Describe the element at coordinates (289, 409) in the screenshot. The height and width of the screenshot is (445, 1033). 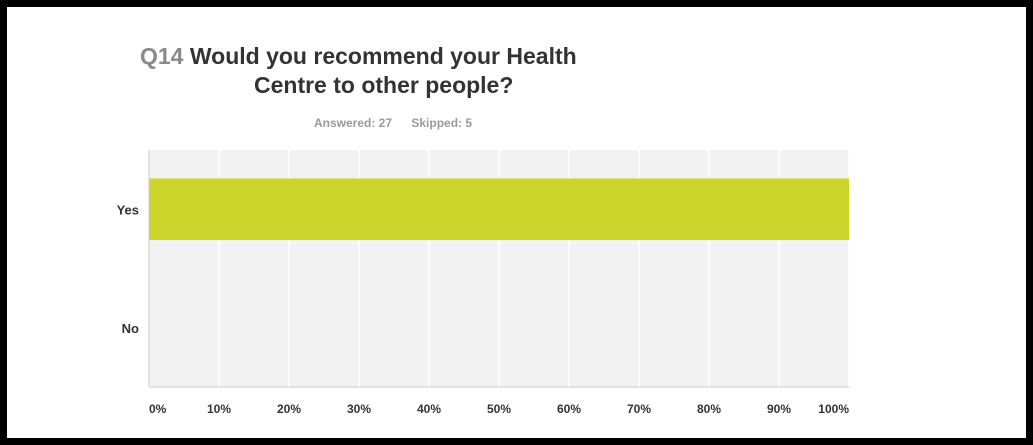
I see `x-tick-label: 20%` at that location.